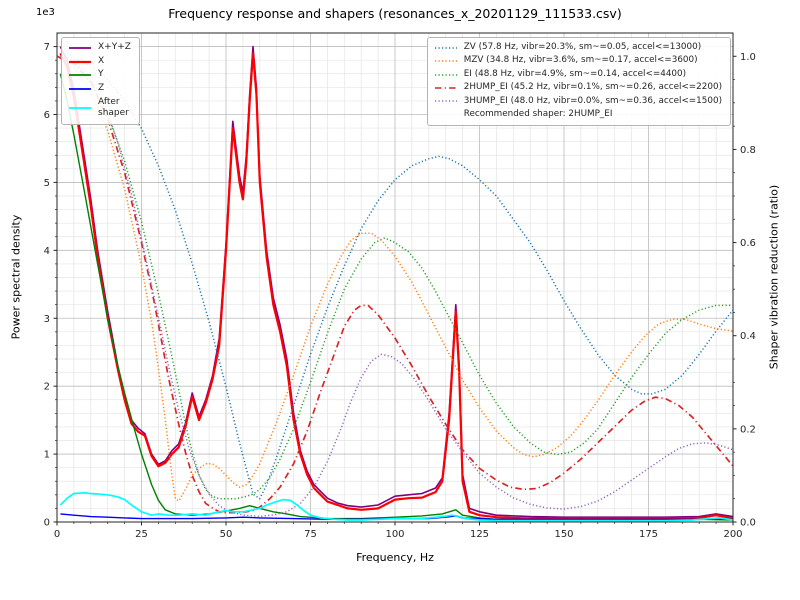  What do you see at coordinates (57, 534) in the screenshot?
I see `x-tick-label: 0` at bounding box center [57, 534].